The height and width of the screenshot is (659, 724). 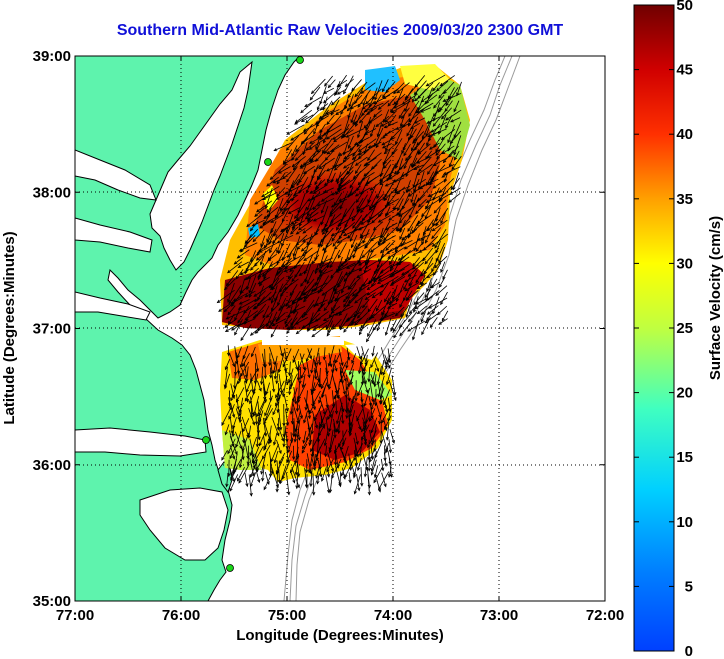 I want to click on chesapeake-bay, so click(x=201, y=165).